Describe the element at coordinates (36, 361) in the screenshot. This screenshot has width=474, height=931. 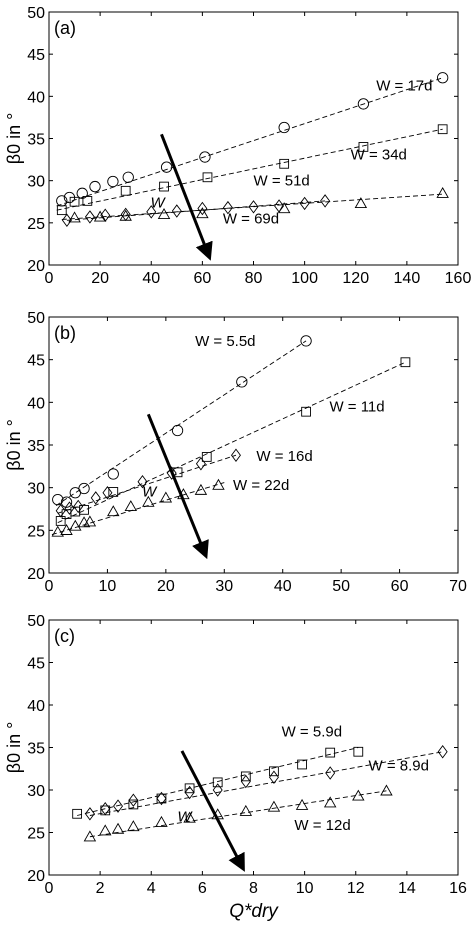
I see `y-tick-label: 45` at that location.